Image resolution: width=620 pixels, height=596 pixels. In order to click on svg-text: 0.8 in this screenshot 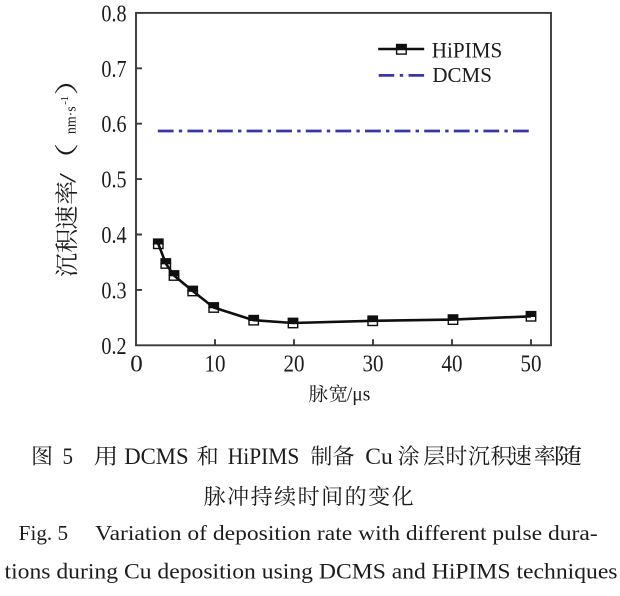, I will do `click(113, 14)`.